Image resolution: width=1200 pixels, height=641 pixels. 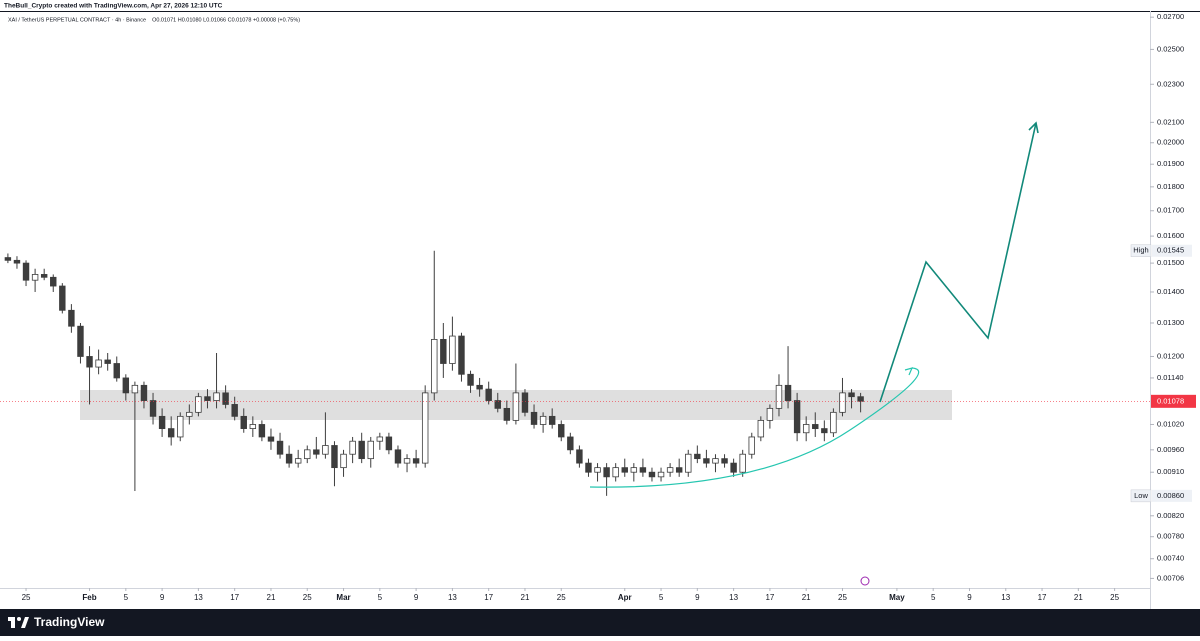 What do you see at coordinates (1170, 377) in the screenshot?
I see `y-tick-label: 0.01140` at bounding box center [1170, 377].